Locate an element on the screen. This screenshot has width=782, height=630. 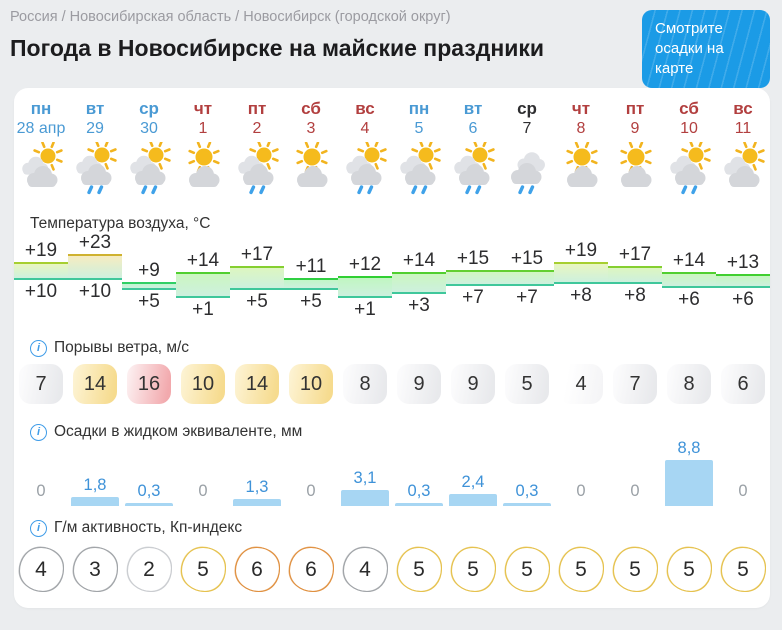
precip-column: 0,3 is located at coordinates (527, 474).